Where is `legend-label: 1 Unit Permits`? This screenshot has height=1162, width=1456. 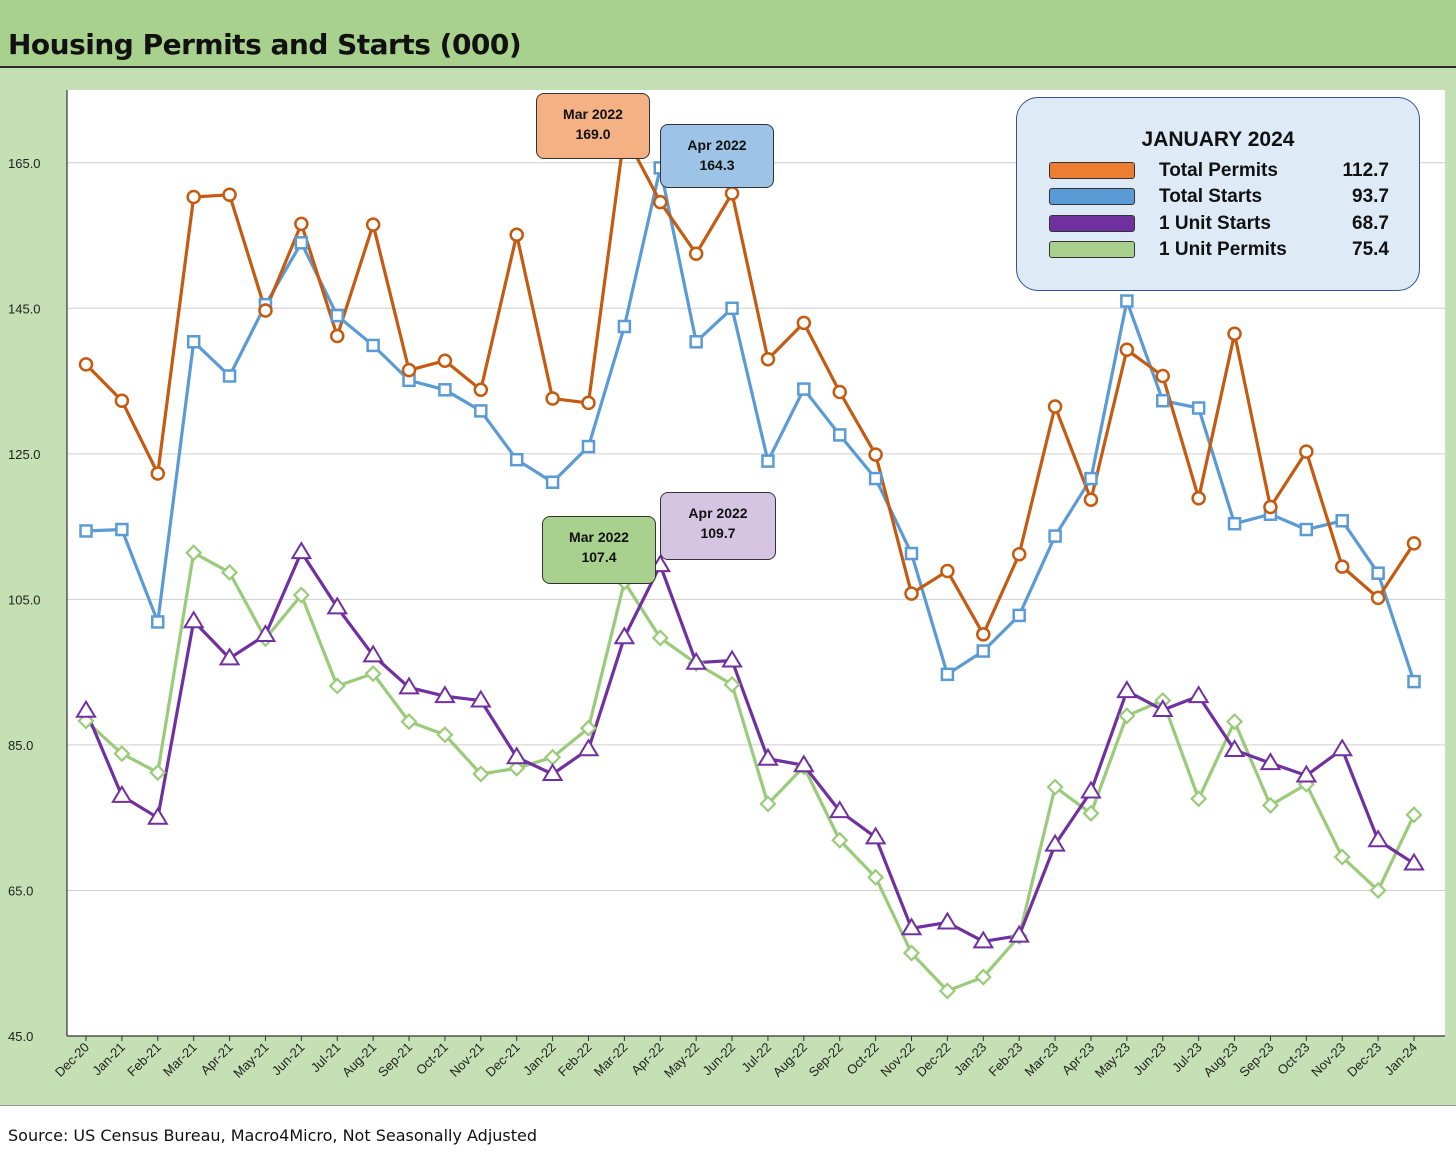 legend-label: 1 Unit Permits is located at coordinates (1223, 249).